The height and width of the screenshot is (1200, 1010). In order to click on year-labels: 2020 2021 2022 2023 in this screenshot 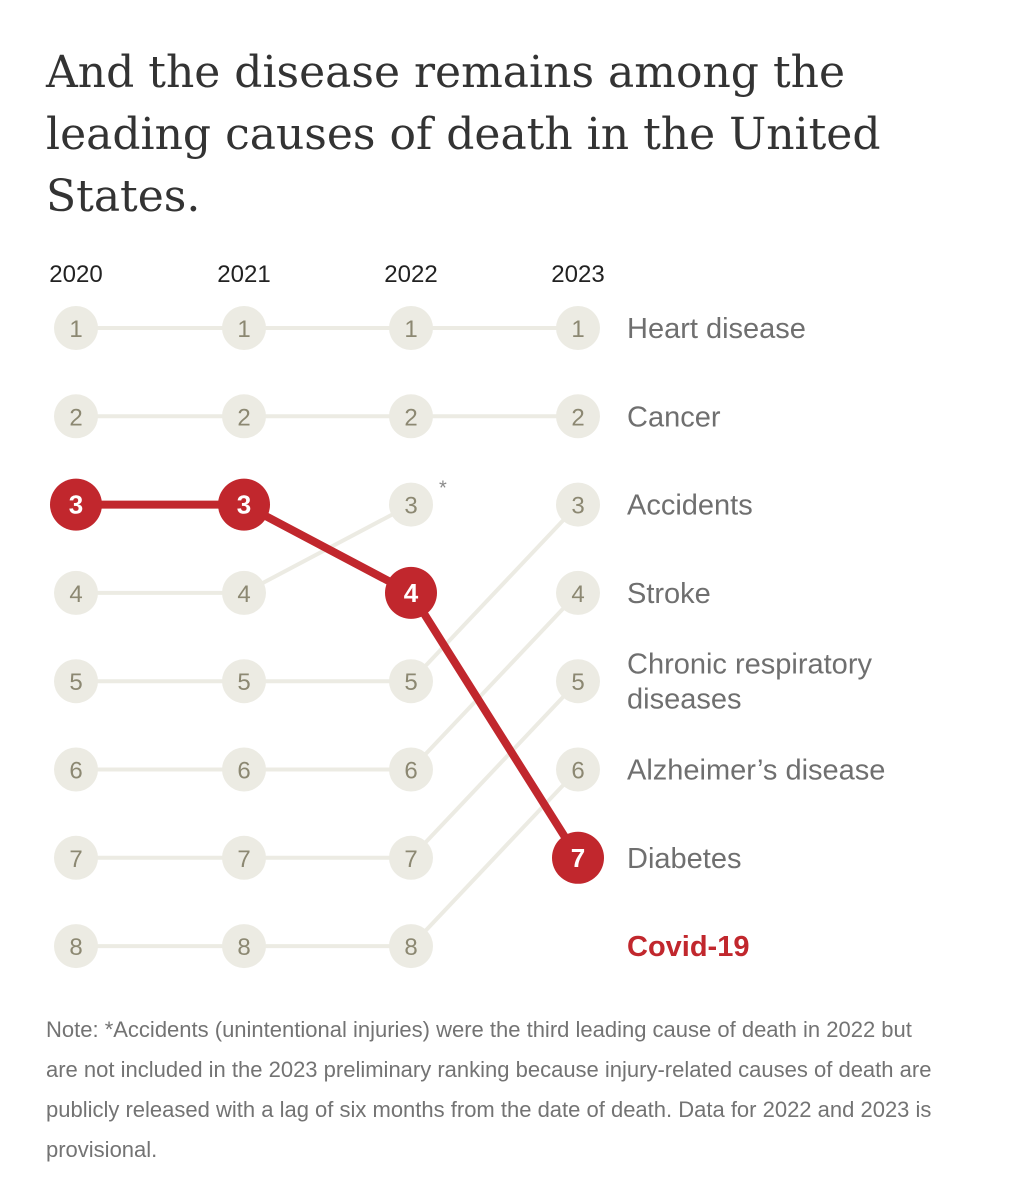, I will do `click(326, 274)`.